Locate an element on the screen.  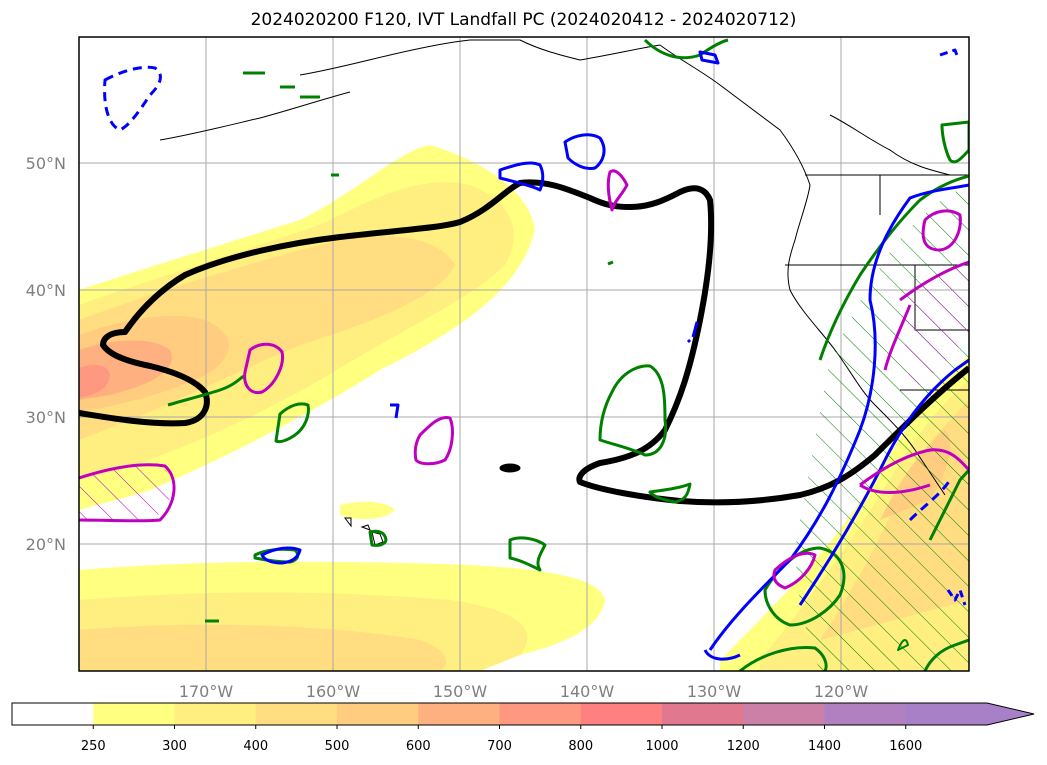
colorbar-tick-label: 800 is located at coordinates (580, 746).